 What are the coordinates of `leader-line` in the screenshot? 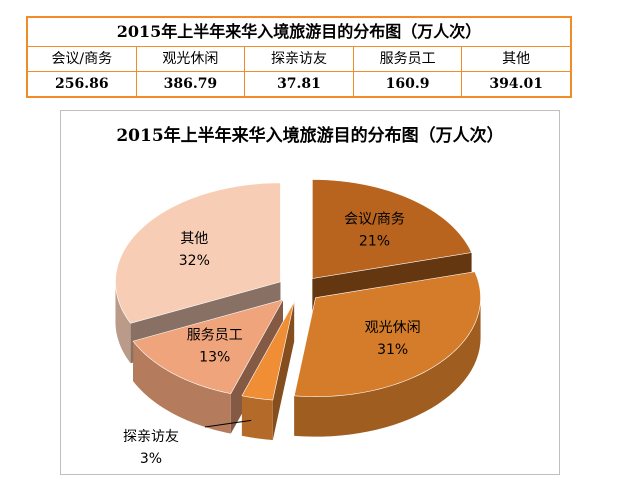 It's located at (228, 423).